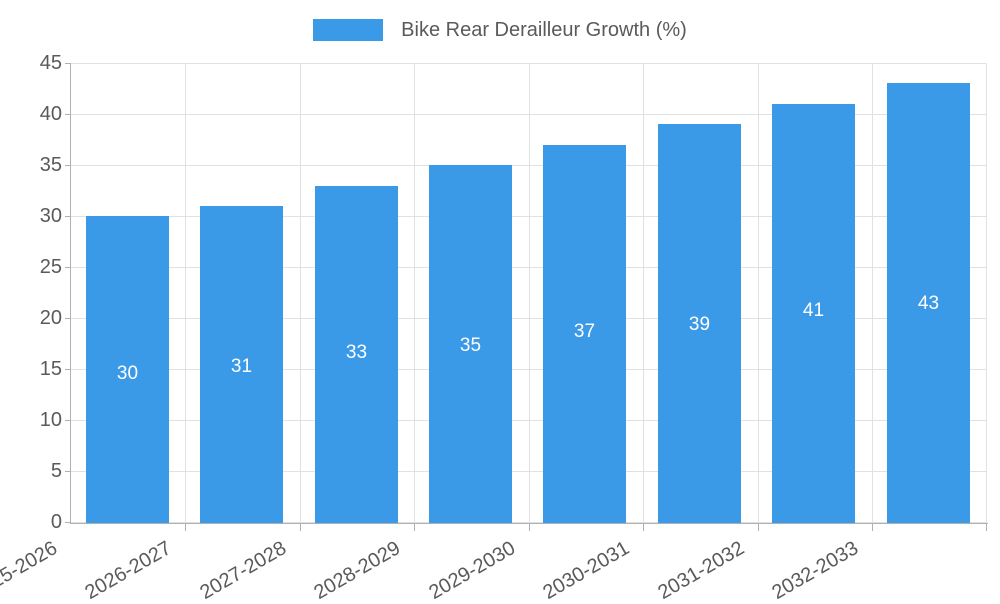 The height and width of the screenshot is (604, 1000). What do you see at coordinates (50, 369) in the screenshot?
I see `y-tick-label: 15` at bounding box center [50, 369].